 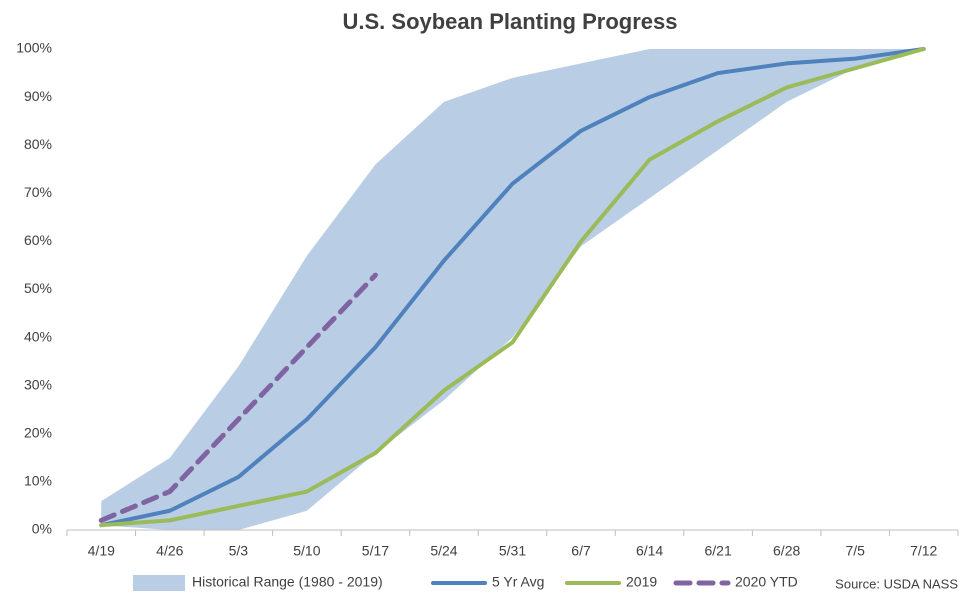 What do you see at coordinates (766, 582) in the screenshot?
I see `legend-label: 2020 YTD` at bounding box center [766, 582].